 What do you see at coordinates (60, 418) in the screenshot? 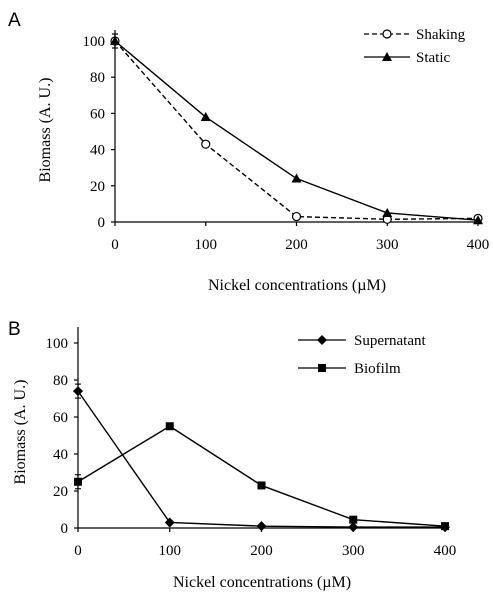
I see `panel-b-y-tick-label: 60` at bounding box center [60, 418].